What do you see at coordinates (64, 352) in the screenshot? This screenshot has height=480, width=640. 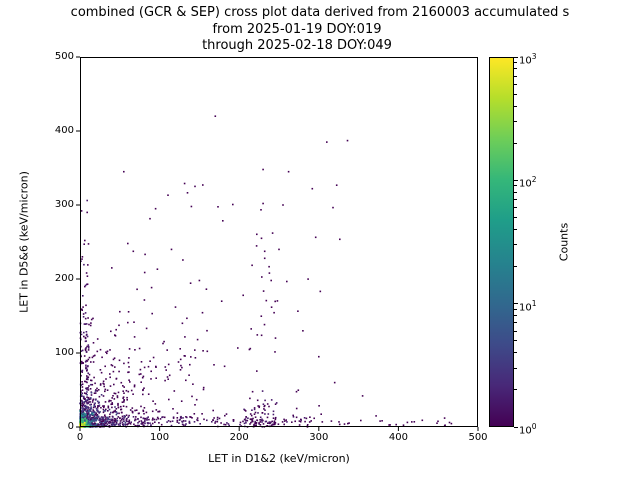 I see `y-tick-label: 100` at bounding box center [64, 352].